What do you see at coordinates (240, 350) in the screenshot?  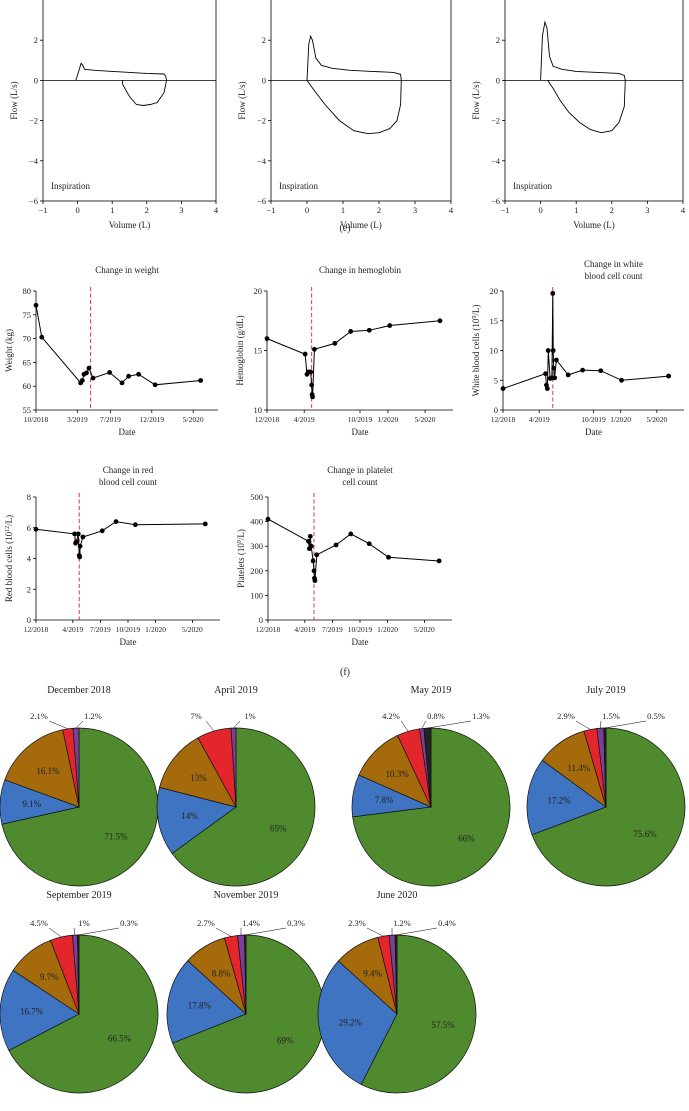 I see `y-axis-label: Hemoglobin (g/dL)` at bounding box center [240, 350].